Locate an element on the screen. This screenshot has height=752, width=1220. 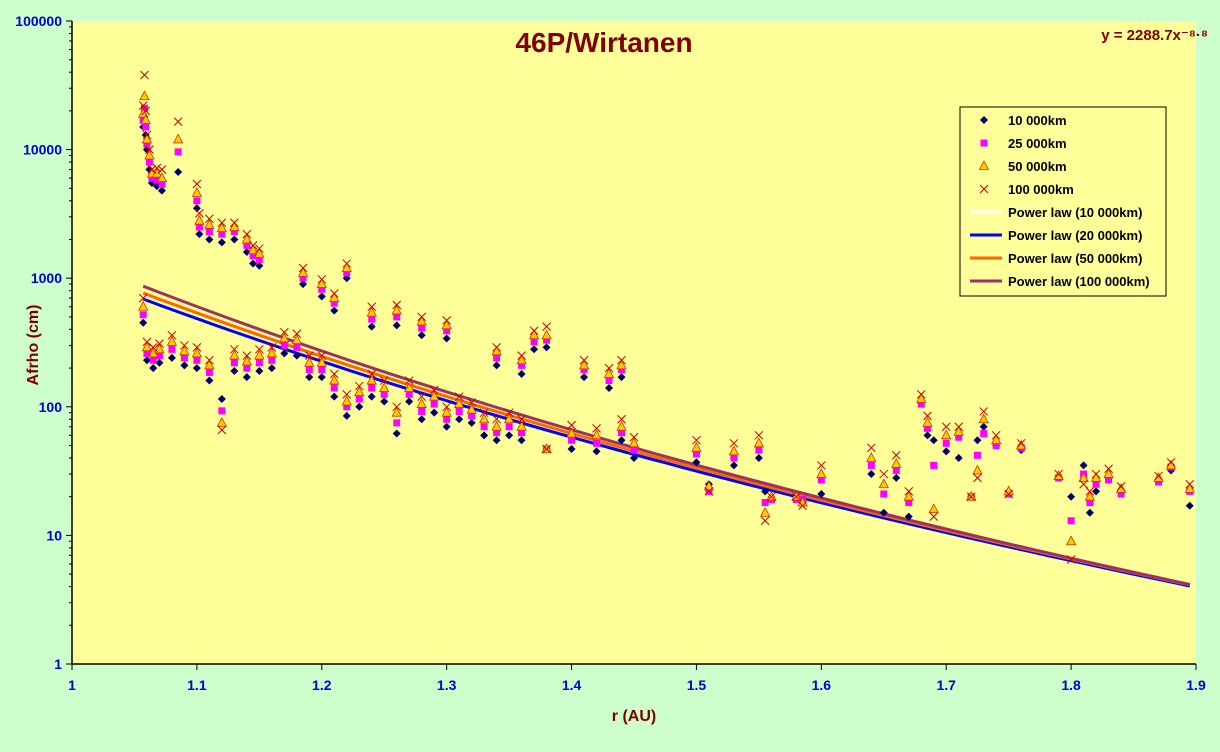
x-tick-label: 1.8 is located at coordinates (1071, 685).